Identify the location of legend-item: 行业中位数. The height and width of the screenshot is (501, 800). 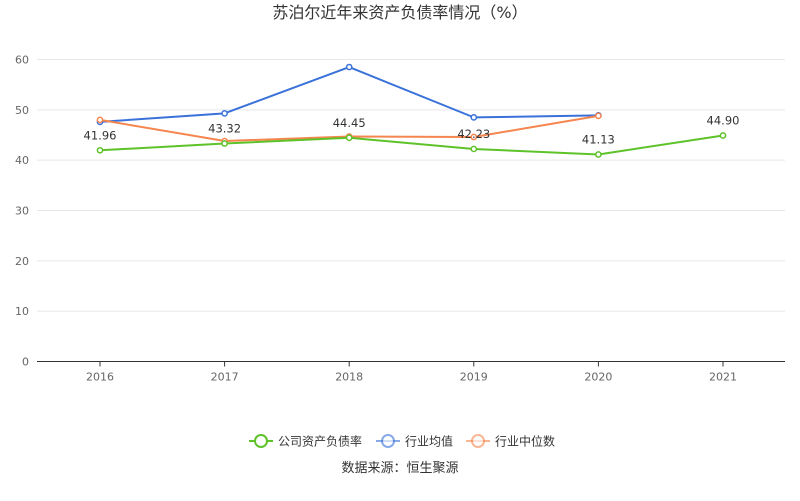
(510, 441).